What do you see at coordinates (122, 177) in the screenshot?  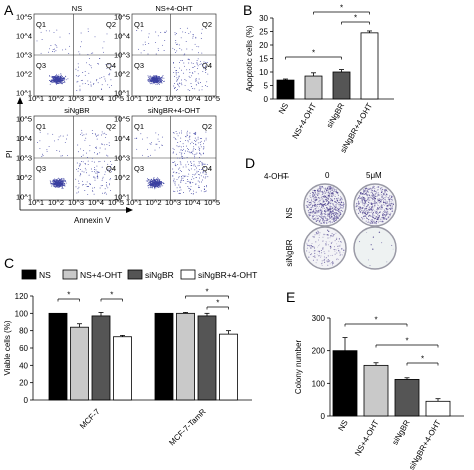 I see `flow-y-tick-label: 10^2` at bounding box center [122, 177].